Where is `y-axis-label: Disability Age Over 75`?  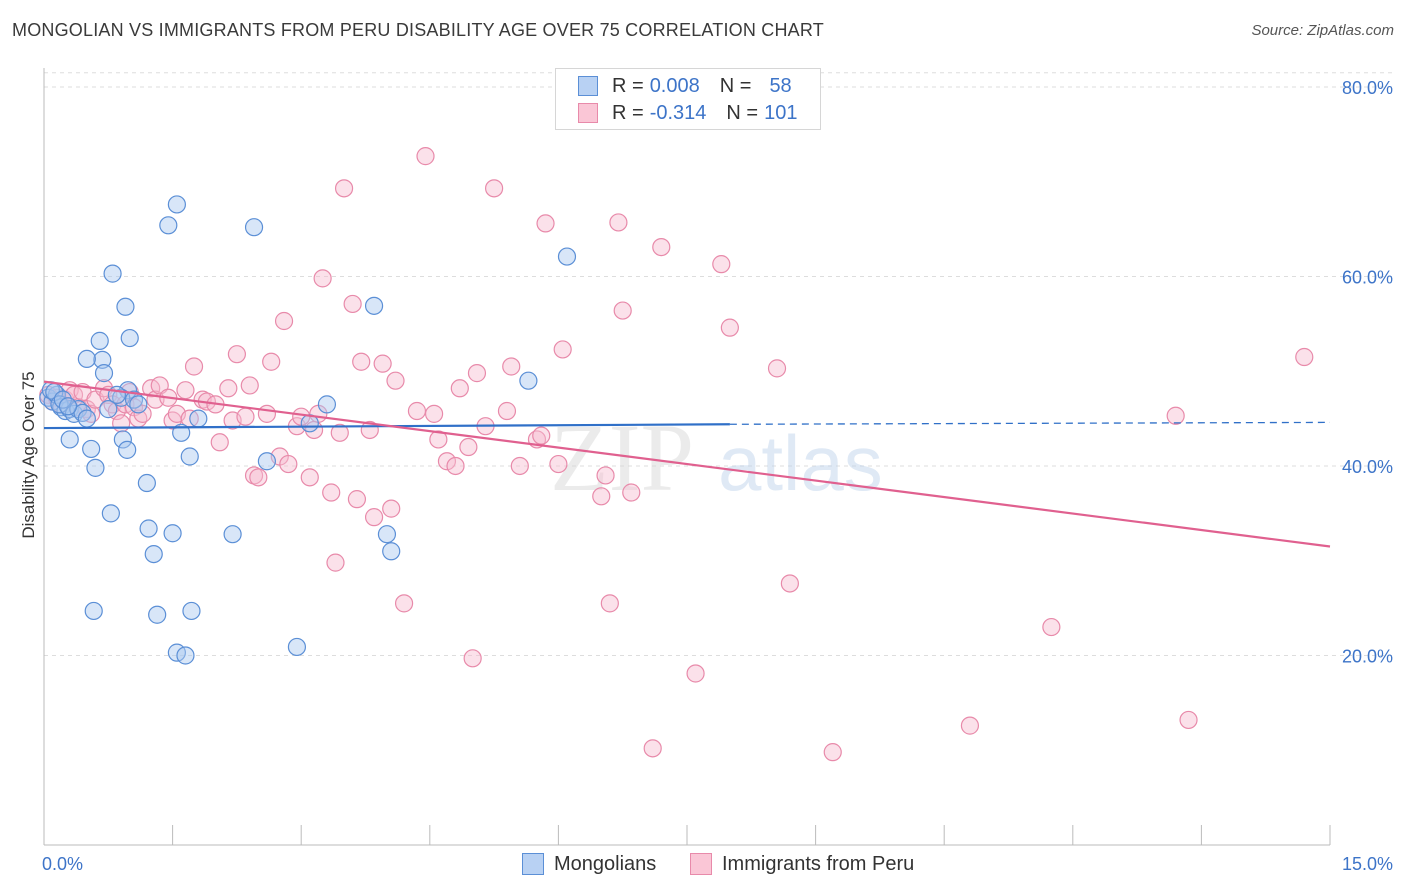
y-axis-label: Disability Age Over 75 is located at coordinates (28, 454).